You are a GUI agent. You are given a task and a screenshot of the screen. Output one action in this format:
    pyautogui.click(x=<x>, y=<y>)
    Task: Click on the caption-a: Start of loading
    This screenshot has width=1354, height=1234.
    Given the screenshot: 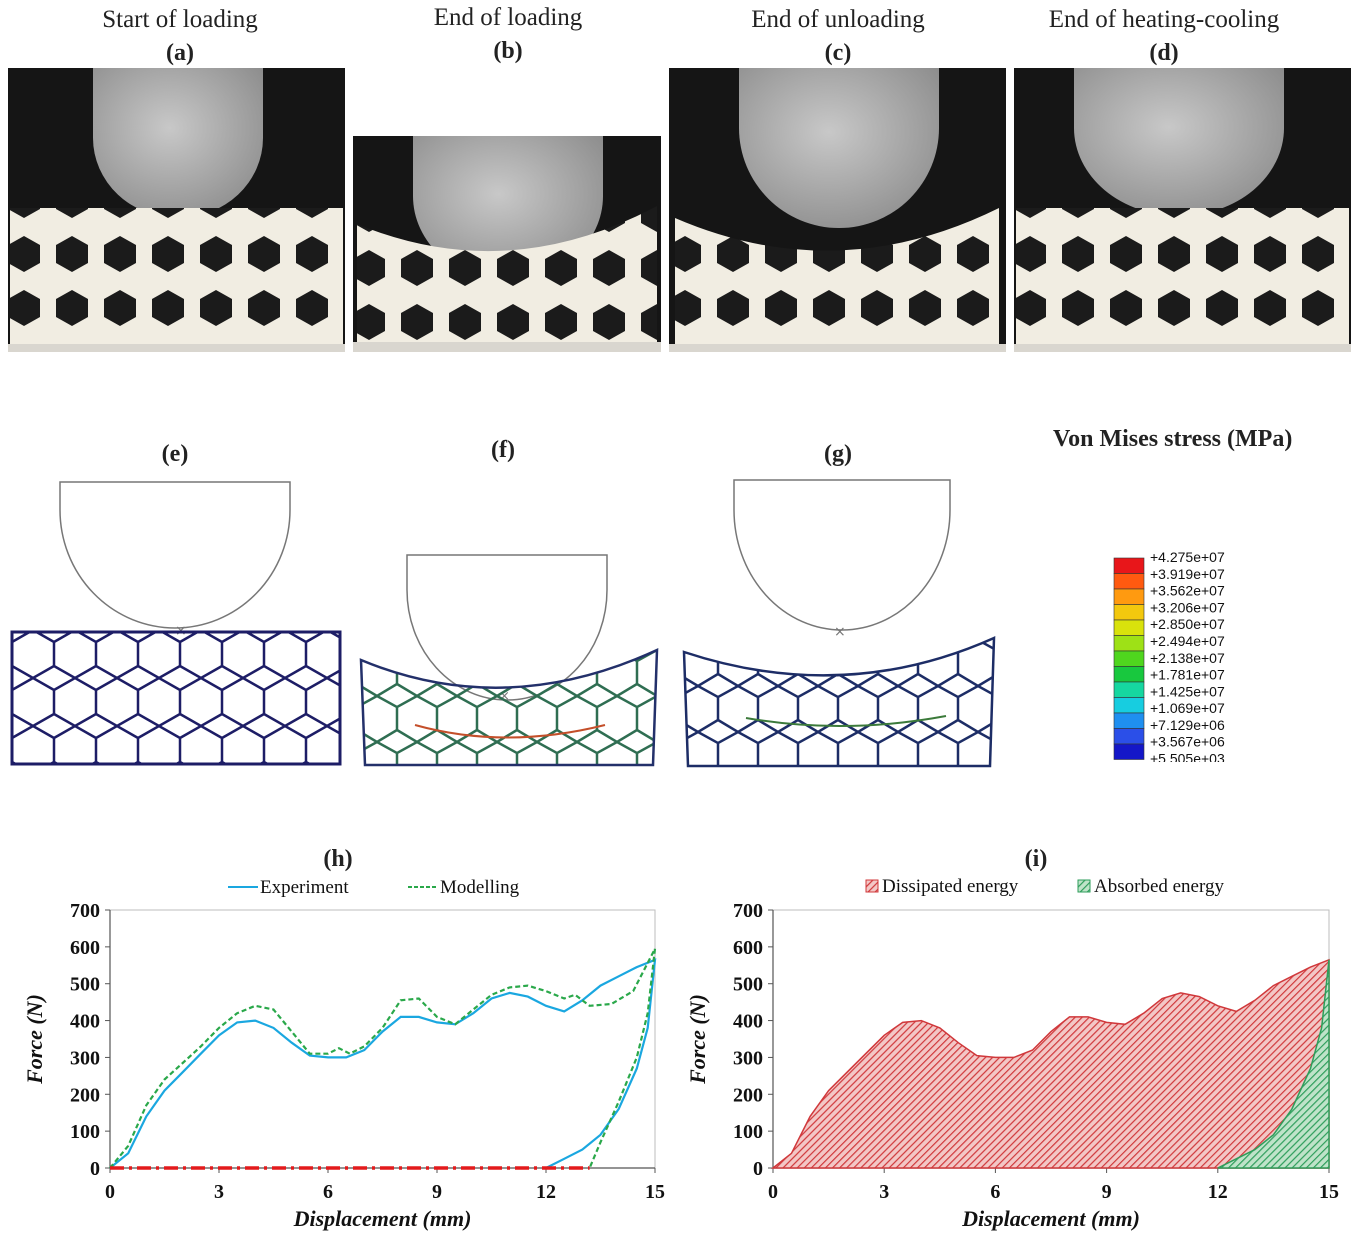 What is the action you would take?
    pyautogui.click(x=180, y=19)
    